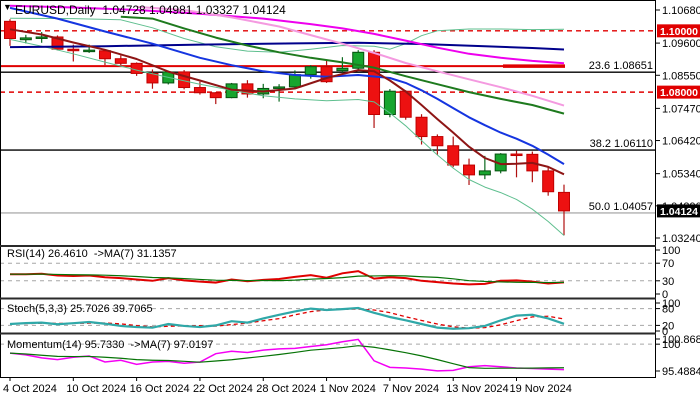 The width and height of the screenshot is (700, 400). I want to click on date-tick-label: 16 Oct 2024, so click(160, 389).